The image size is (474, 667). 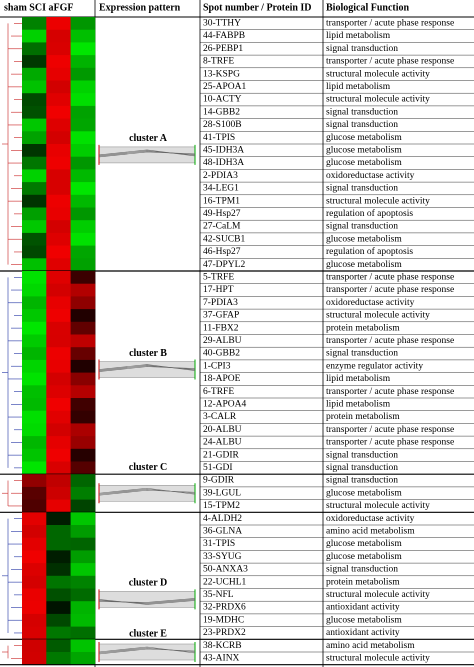 I want to click on biological-function: lipid metabolism, so click(x=358, y=36).